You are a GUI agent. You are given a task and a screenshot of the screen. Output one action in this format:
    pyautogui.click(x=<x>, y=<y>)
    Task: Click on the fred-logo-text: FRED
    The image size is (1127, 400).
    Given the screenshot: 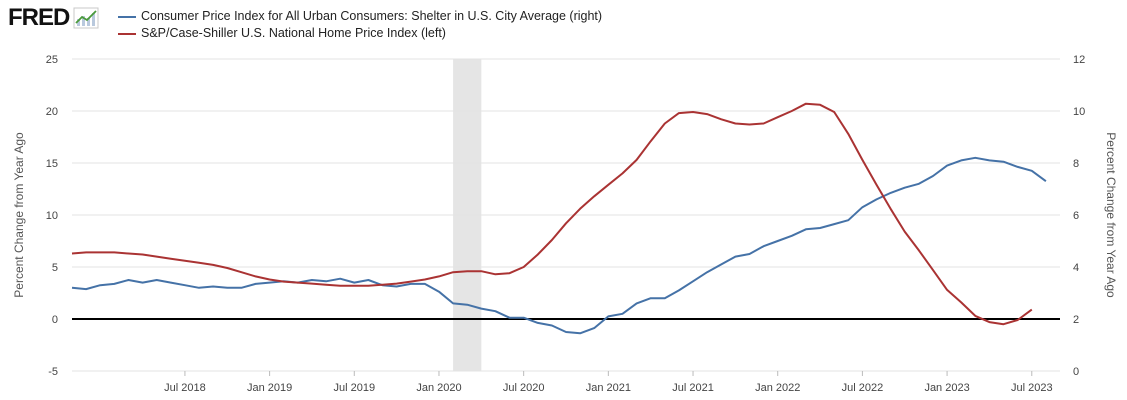 What is the action you would take?
    pyautogui.click(x=39, y=17)
    